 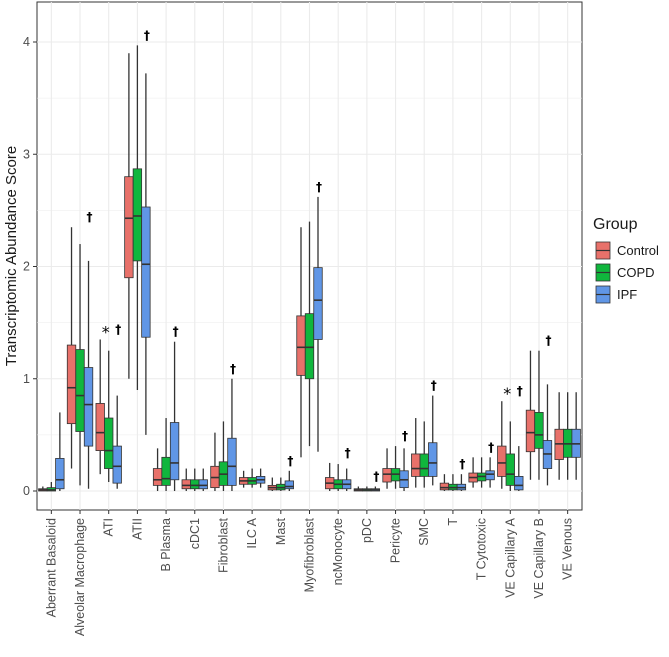 What do you see at coordinates (520, 391) in the screenshot?
I see `significance-dagger-16: †` at bounding box center [520, 391].